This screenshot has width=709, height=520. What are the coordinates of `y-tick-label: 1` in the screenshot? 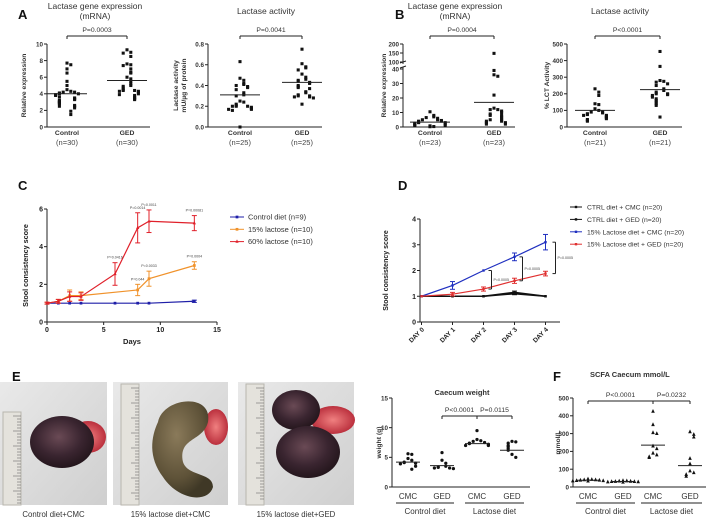 It's located at (414, 297).